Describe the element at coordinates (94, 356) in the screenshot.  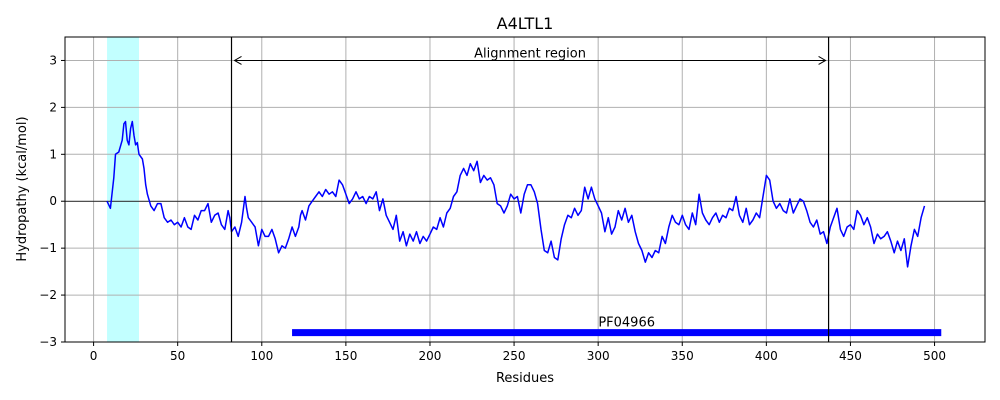
I see `x-tick-label: 0` at that location.